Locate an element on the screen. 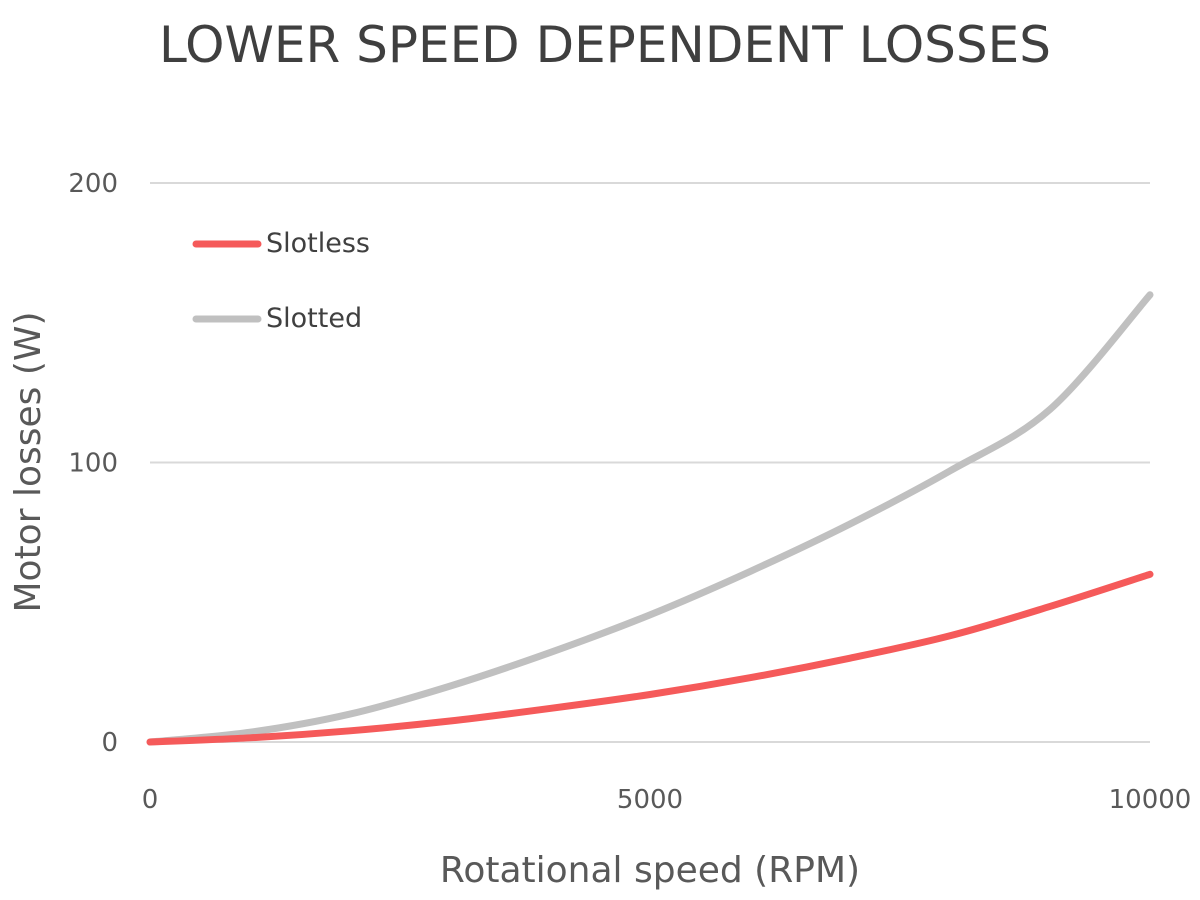  legend: Slotless Slotted is located at coordinates (281, 281).